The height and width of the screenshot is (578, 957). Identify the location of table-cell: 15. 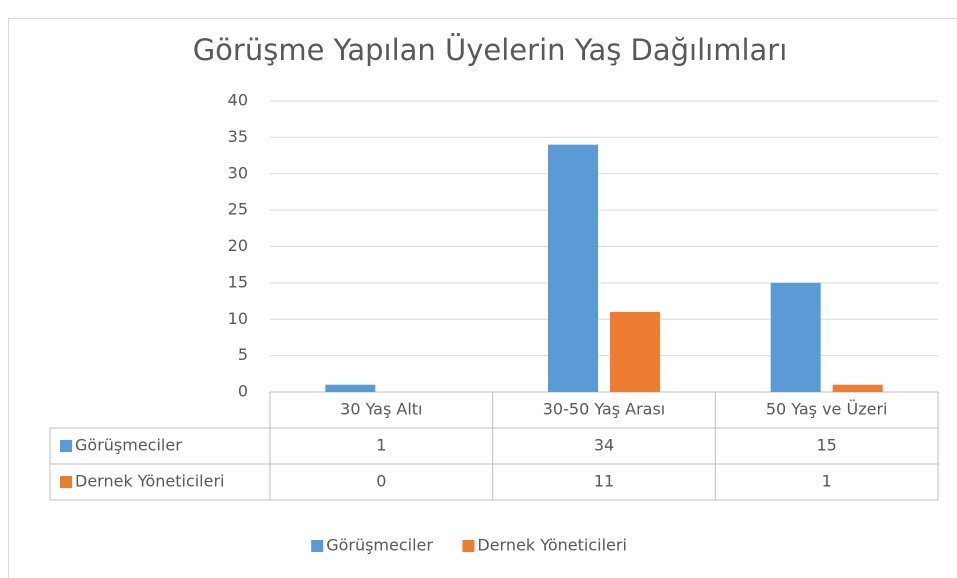
(826, 445).